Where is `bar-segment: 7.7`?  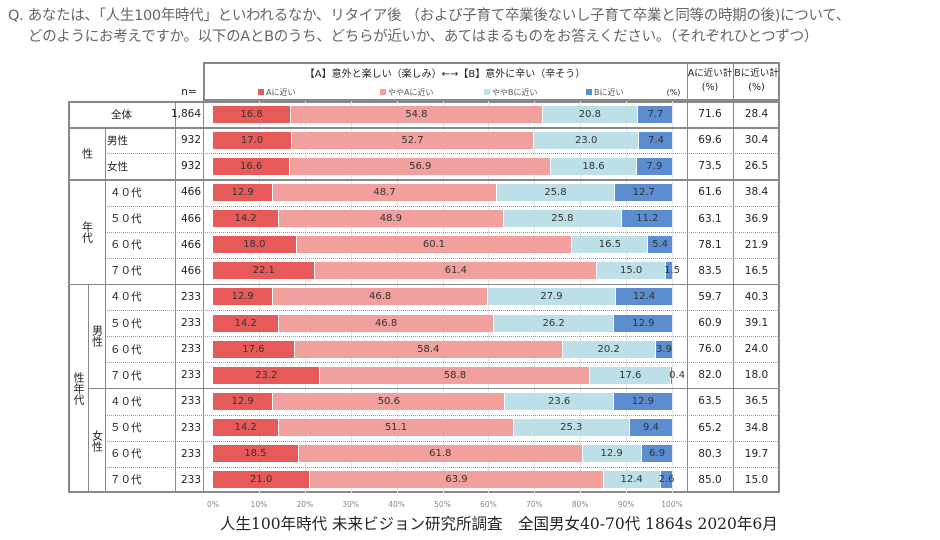
bar-segment: 7.7 is located at coordinates (655, 114).